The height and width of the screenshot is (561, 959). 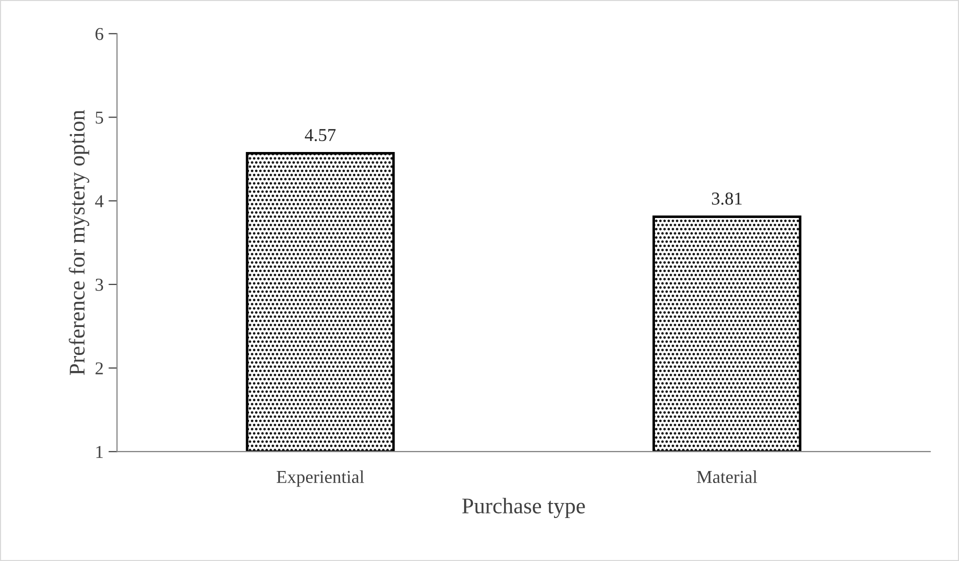 I want to click on y-tick-label: 1, so click(x=99, y=452).